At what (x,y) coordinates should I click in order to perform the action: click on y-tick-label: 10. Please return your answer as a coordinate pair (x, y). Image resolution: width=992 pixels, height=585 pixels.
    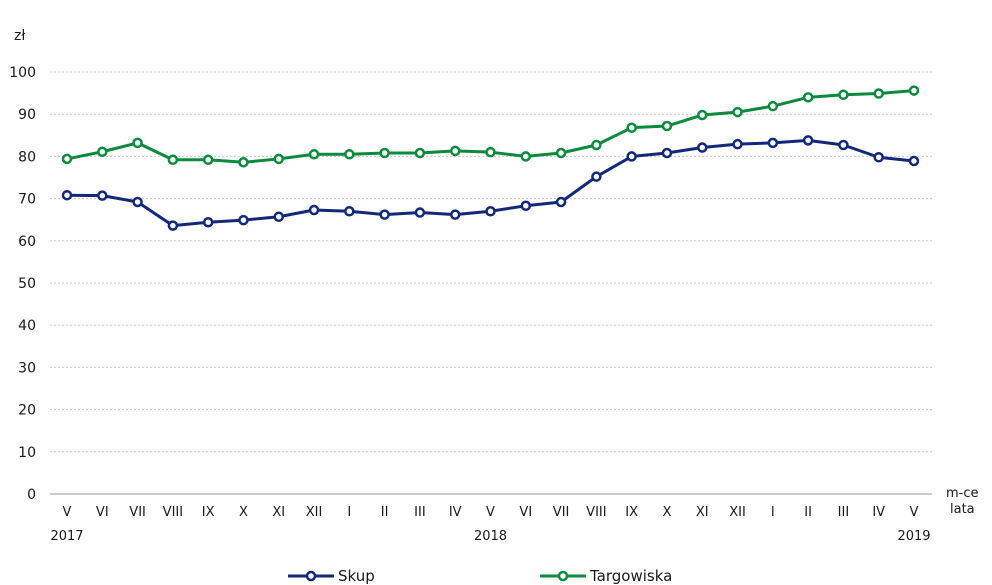
    Looking at the image, I should click on (27, 453).